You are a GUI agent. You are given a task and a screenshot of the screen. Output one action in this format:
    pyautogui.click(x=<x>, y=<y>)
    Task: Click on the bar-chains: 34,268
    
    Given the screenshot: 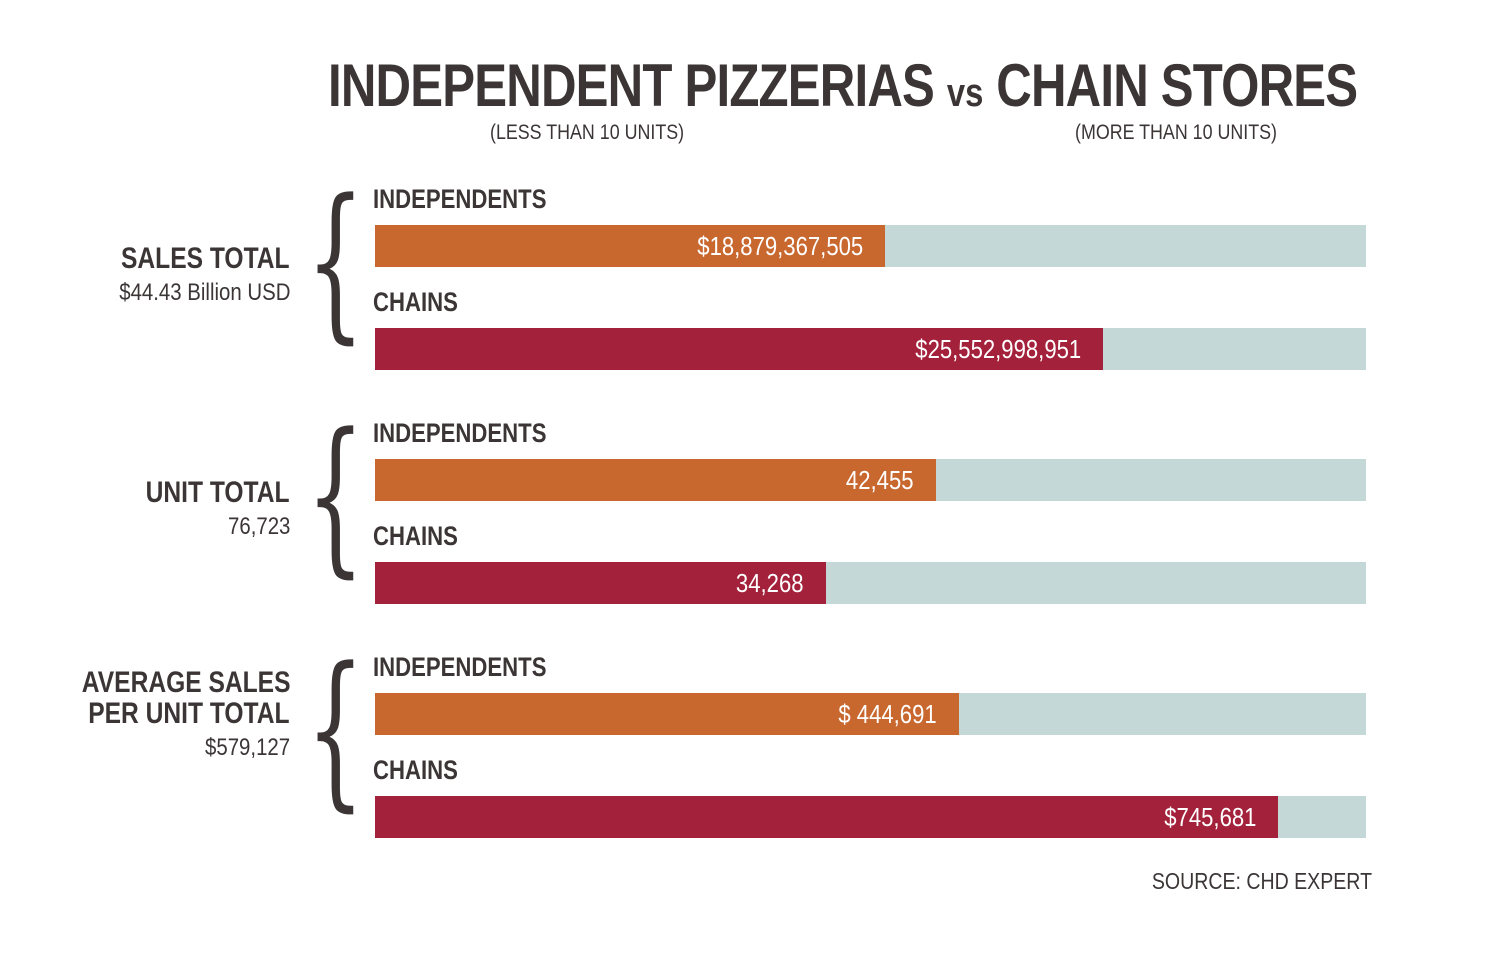 What is the action you would take?
    pyautogui.click(x=600, y=583)
    